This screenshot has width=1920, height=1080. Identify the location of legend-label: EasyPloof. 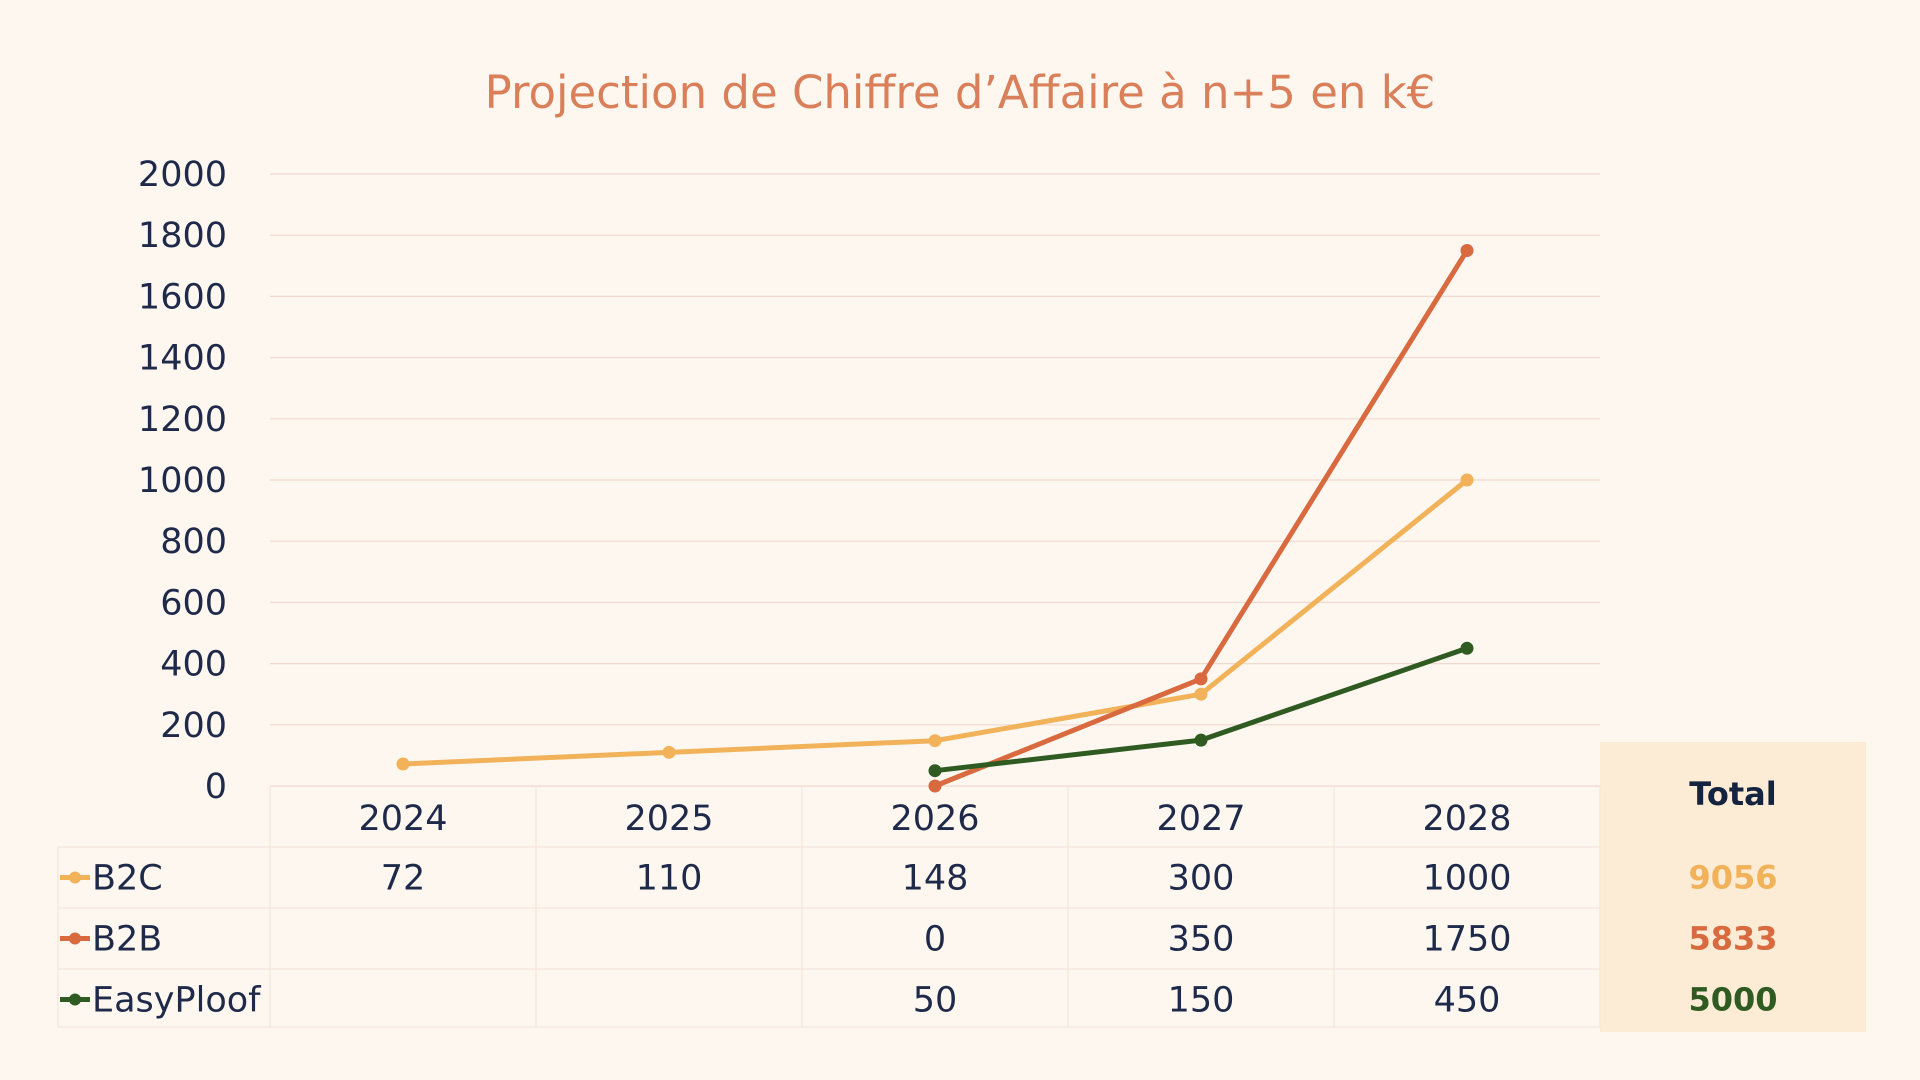
(176, 1001).